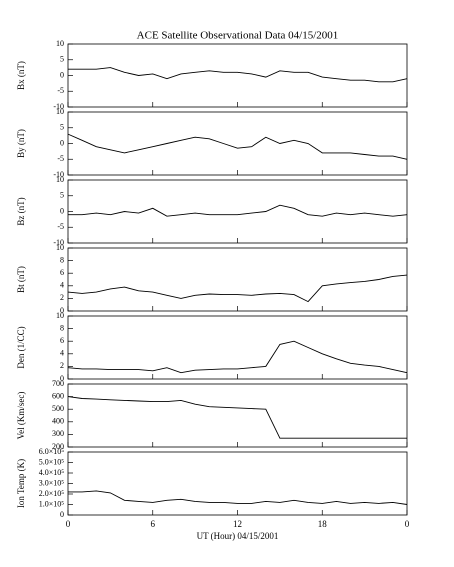  What do you see at coordinates (58, 383) in the screenshot?
I see `y-tick-label: 700` at bounding box center [58, 383].